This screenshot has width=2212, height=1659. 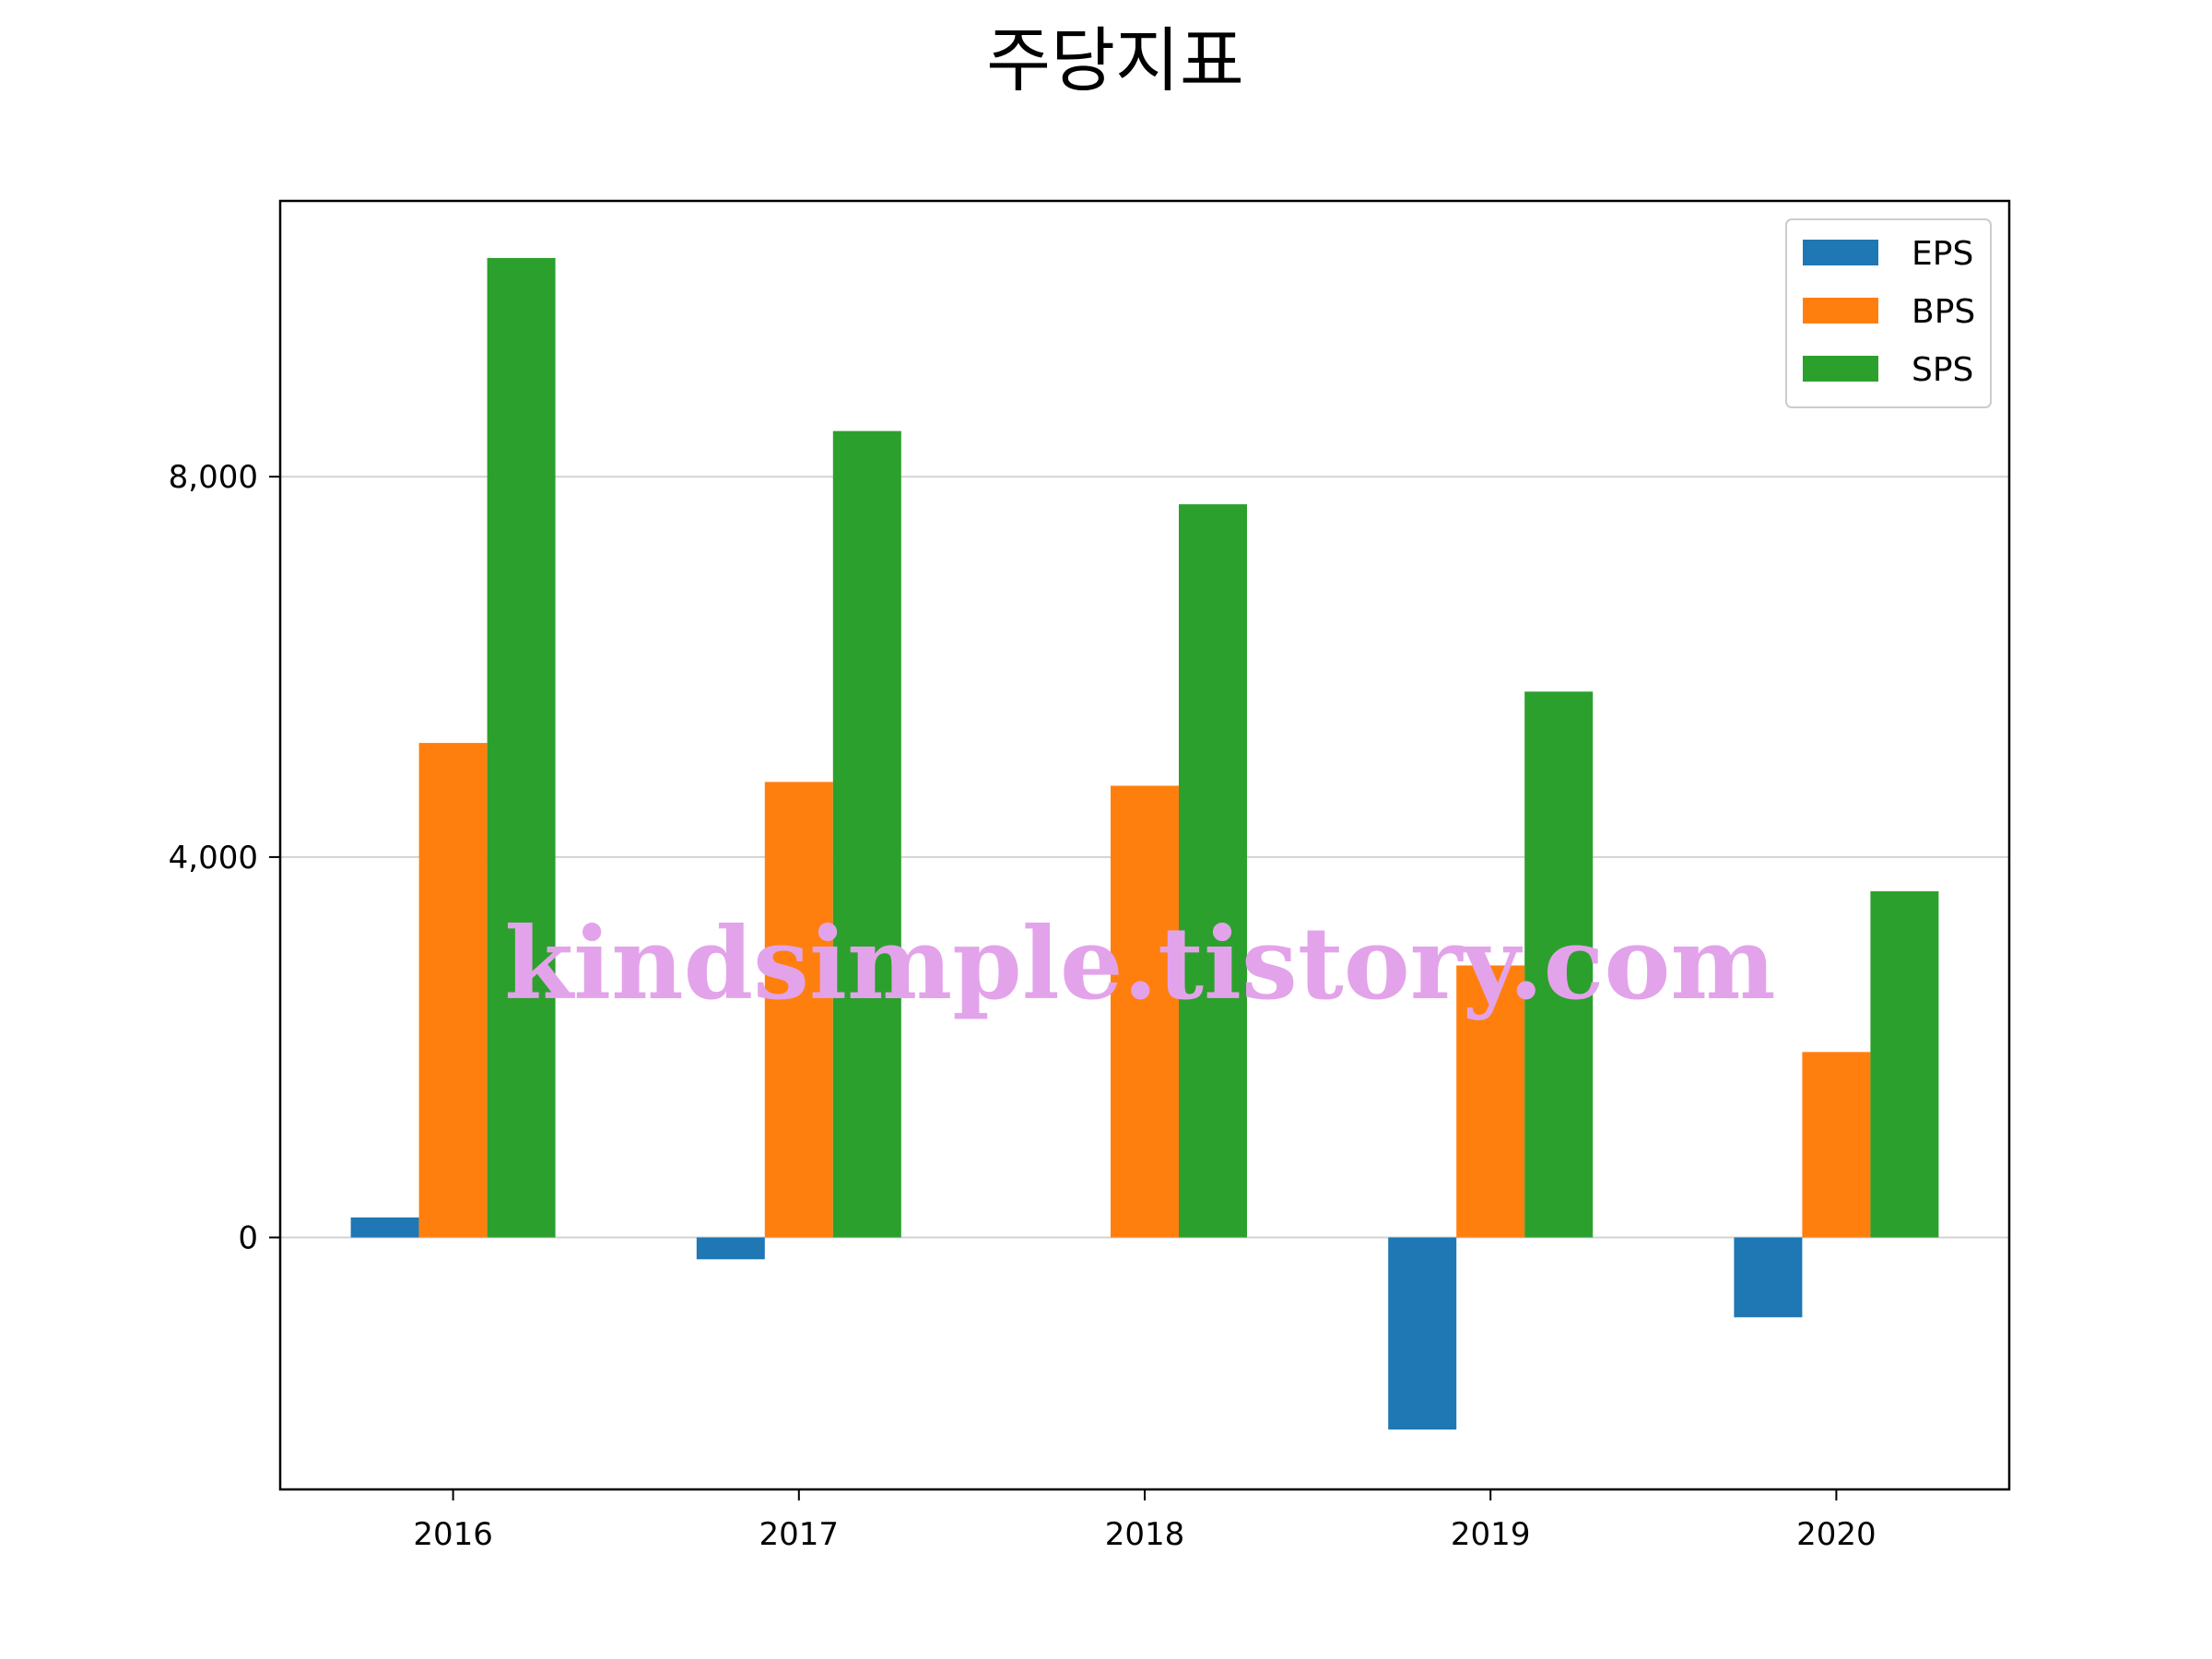 I want to click on bar-eps-2020, so click(x=1768, y=1277).